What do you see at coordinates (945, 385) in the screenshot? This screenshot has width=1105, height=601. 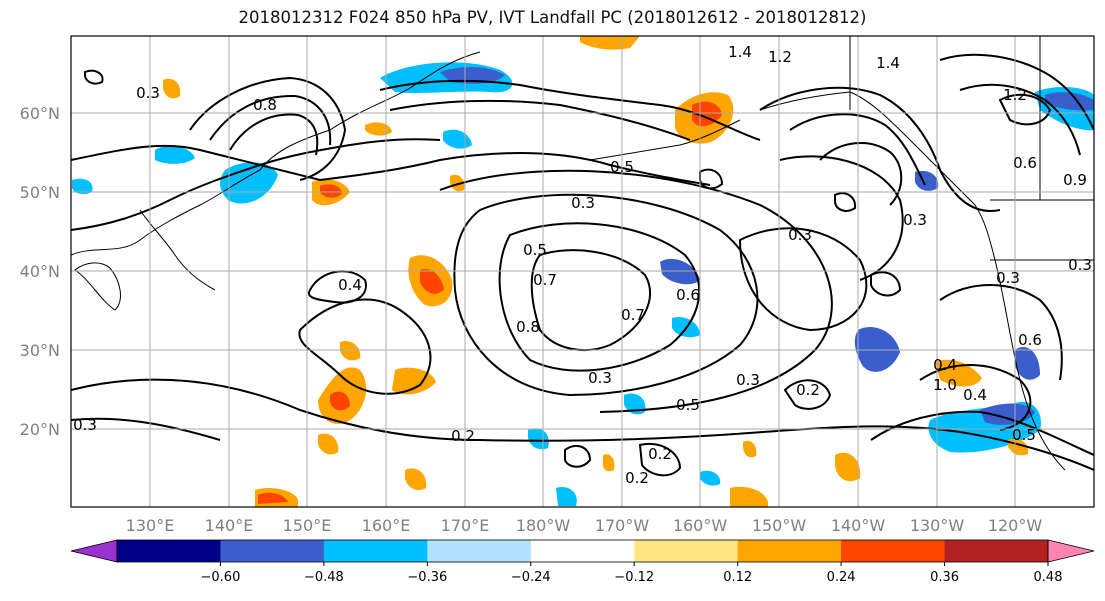 I see `contour-label: 1.0` at bounding box center [945, 385].